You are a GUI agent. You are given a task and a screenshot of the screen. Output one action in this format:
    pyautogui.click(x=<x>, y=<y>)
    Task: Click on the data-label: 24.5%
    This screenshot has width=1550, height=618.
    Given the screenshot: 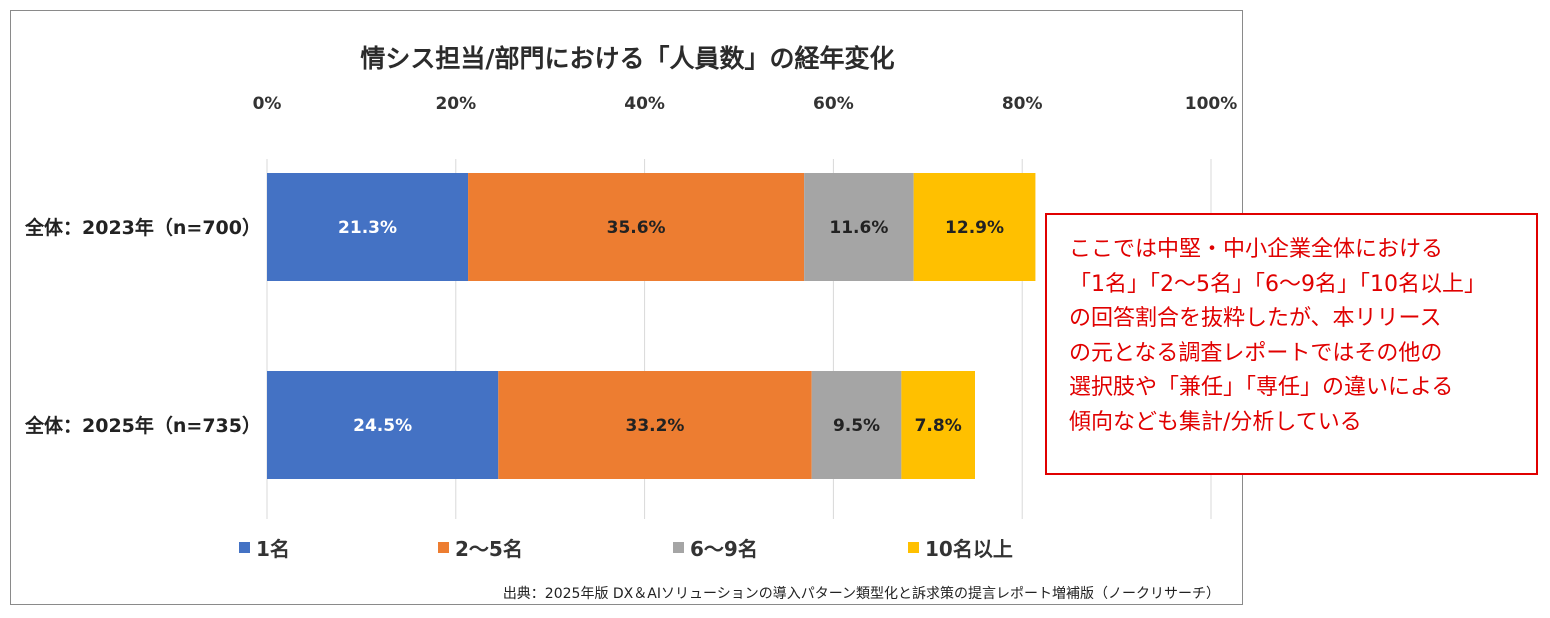 What is the action you would take?
    pyautogui.click(x=382, y=426)
    